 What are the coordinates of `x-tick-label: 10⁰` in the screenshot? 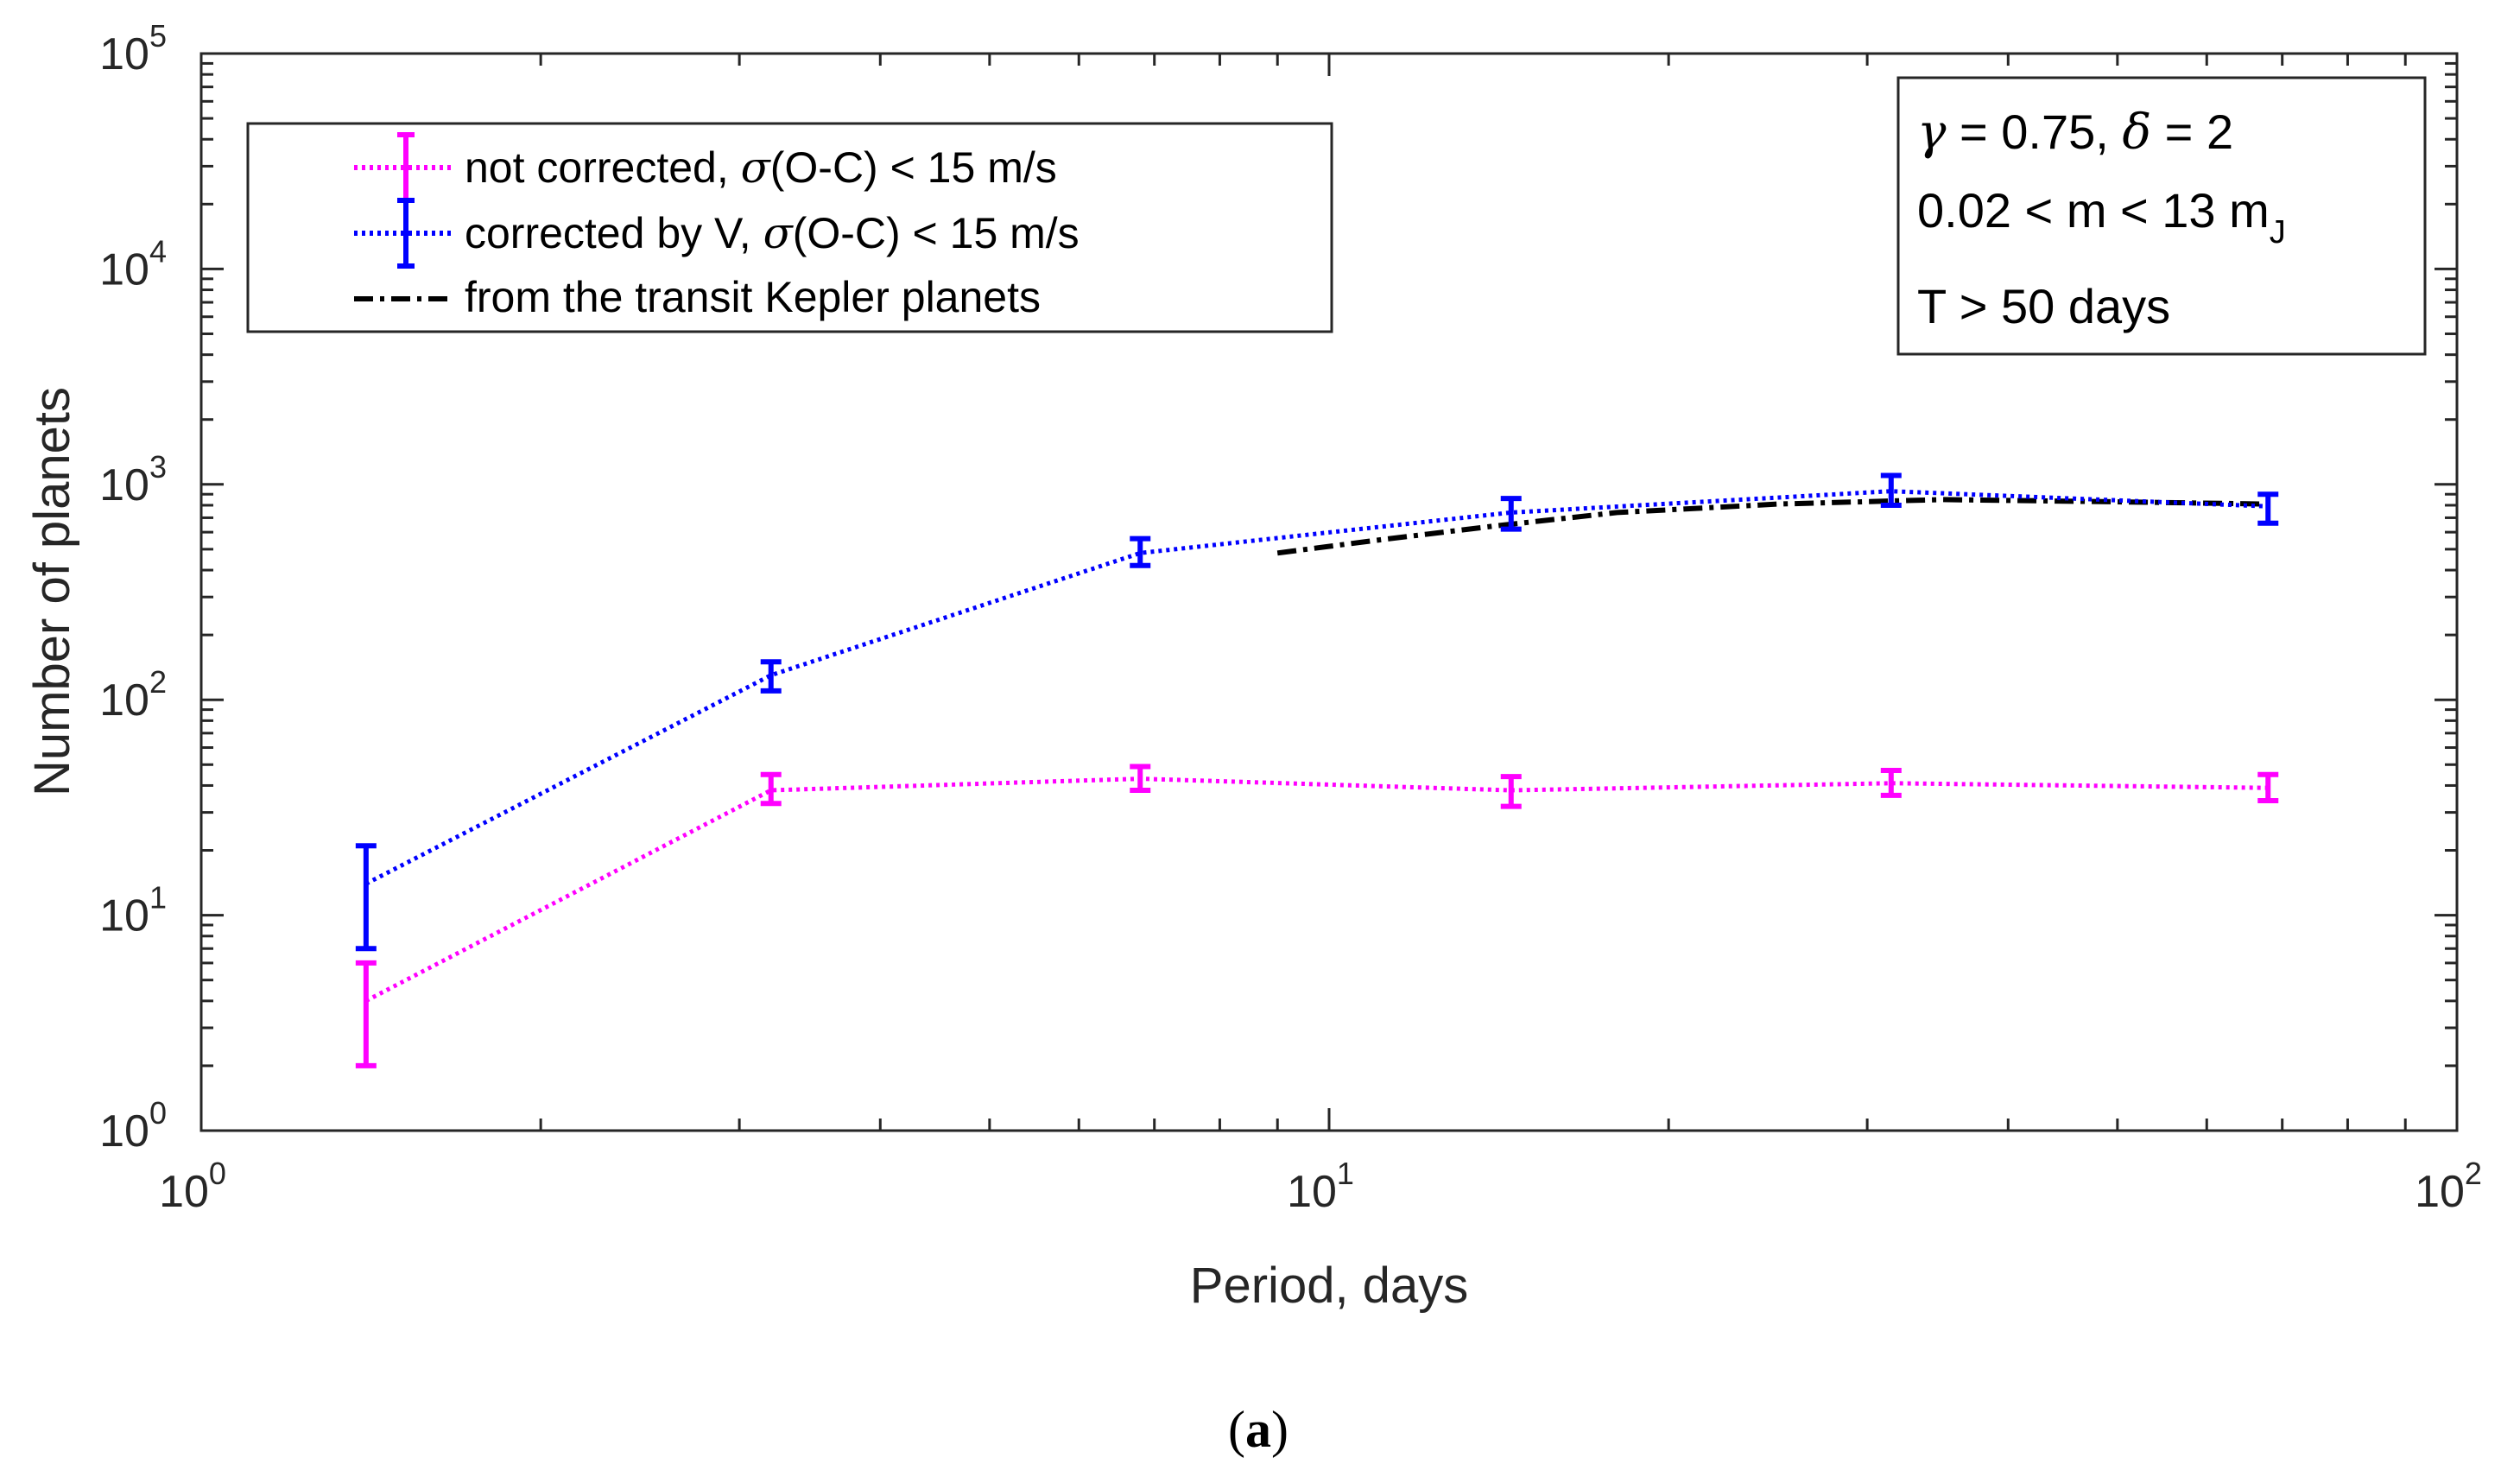 It's located at (193, 1186).